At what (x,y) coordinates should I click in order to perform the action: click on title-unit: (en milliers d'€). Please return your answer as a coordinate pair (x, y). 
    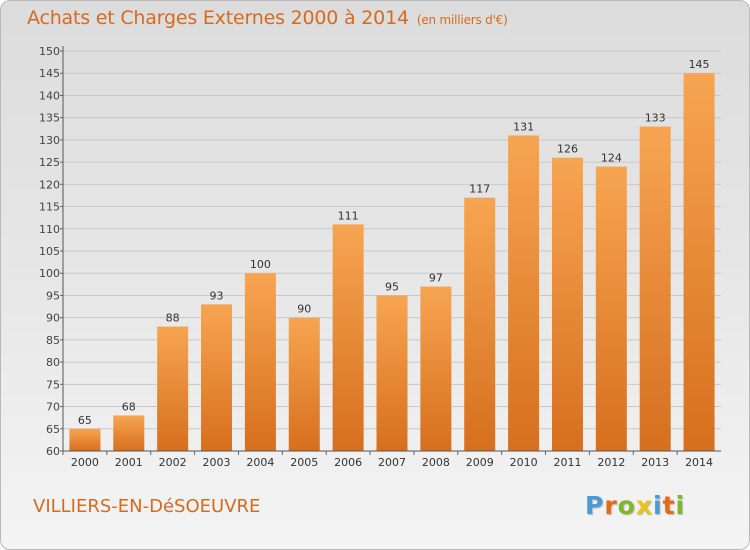
    Looking at the image, I should click on (462, 20).